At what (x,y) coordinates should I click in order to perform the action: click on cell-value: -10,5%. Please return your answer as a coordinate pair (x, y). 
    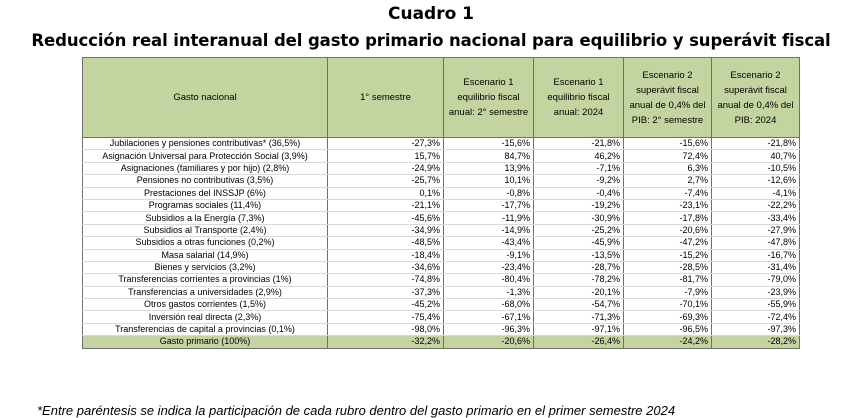
    Looking at the image, I should click on (755, 169).